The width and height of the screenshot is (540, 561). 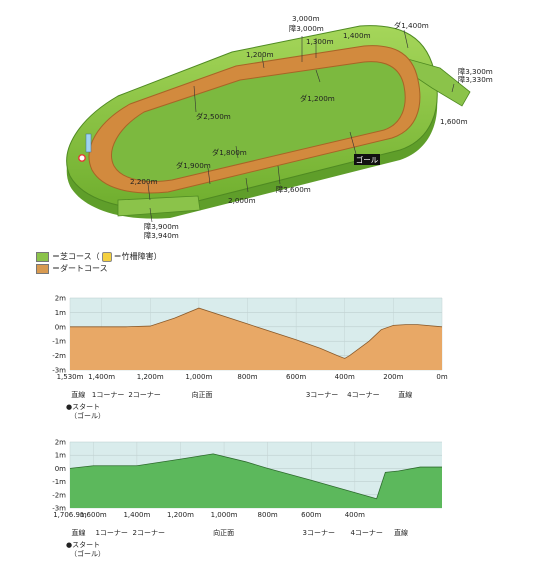 I want to click on label-1400: 1,400m, so click(x=357, y=35).